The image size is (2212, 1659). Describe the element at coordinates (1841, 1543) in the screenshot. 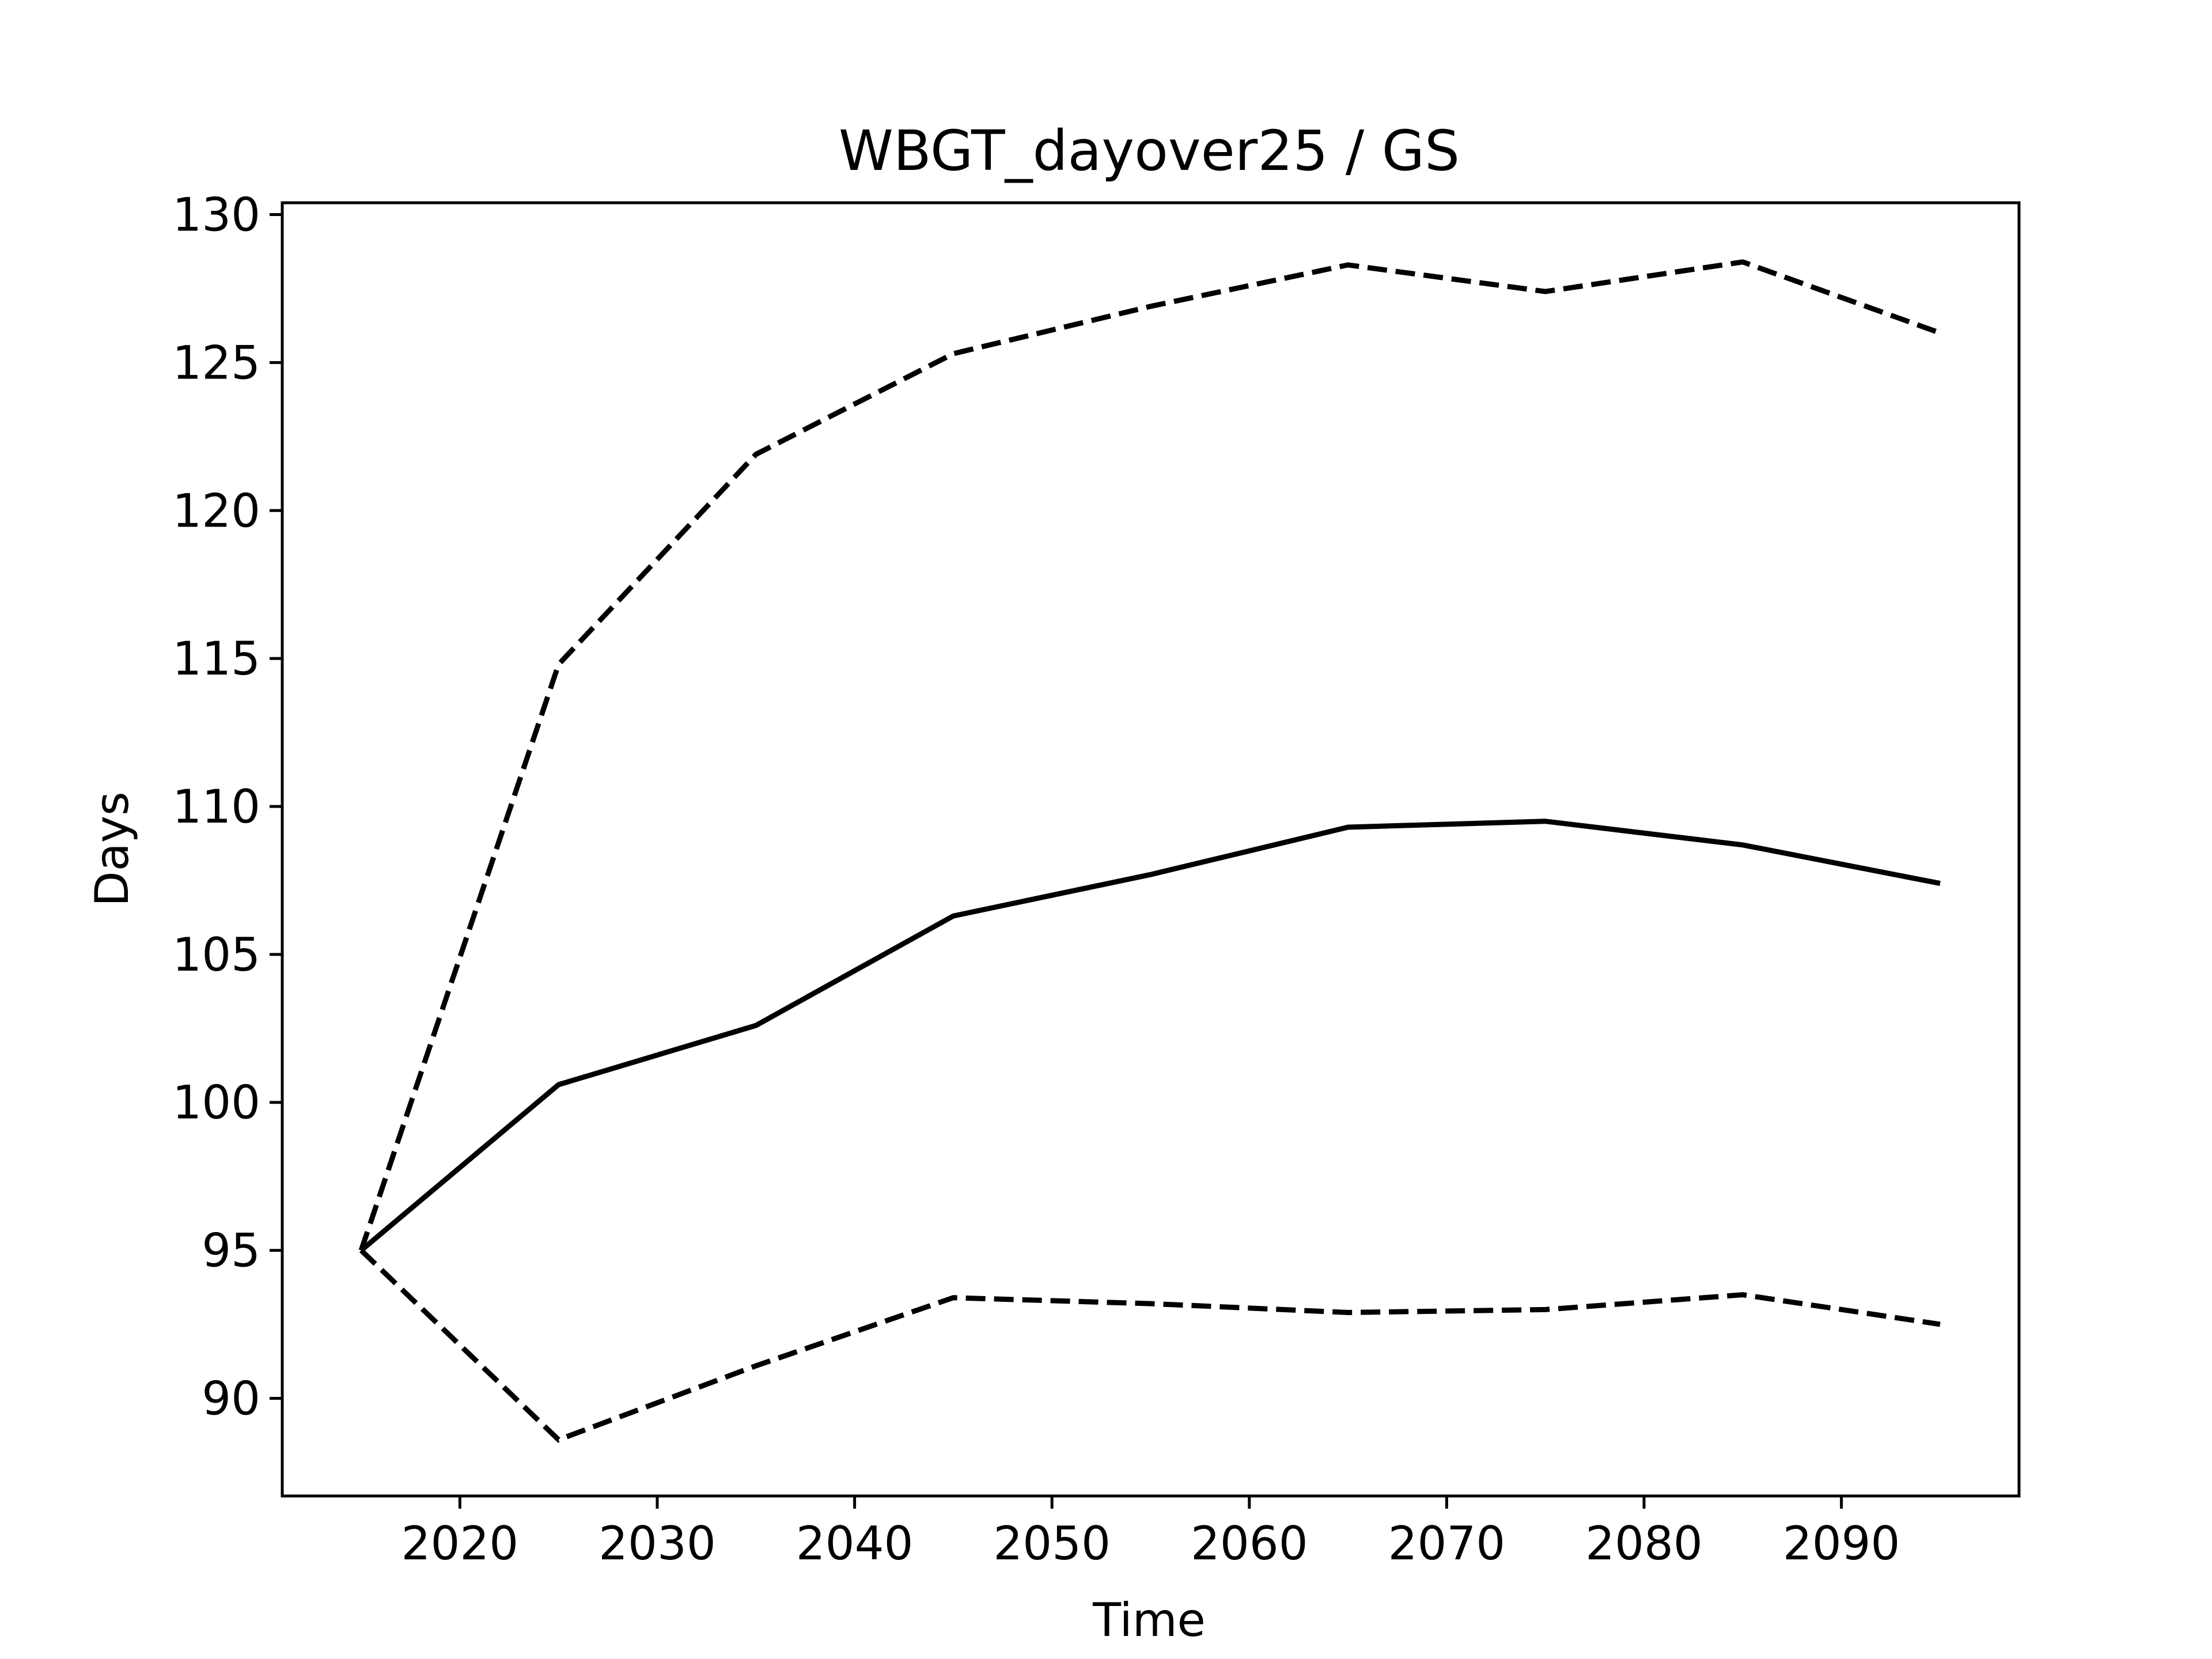

I see `x-tick-label: 2090` at that location.